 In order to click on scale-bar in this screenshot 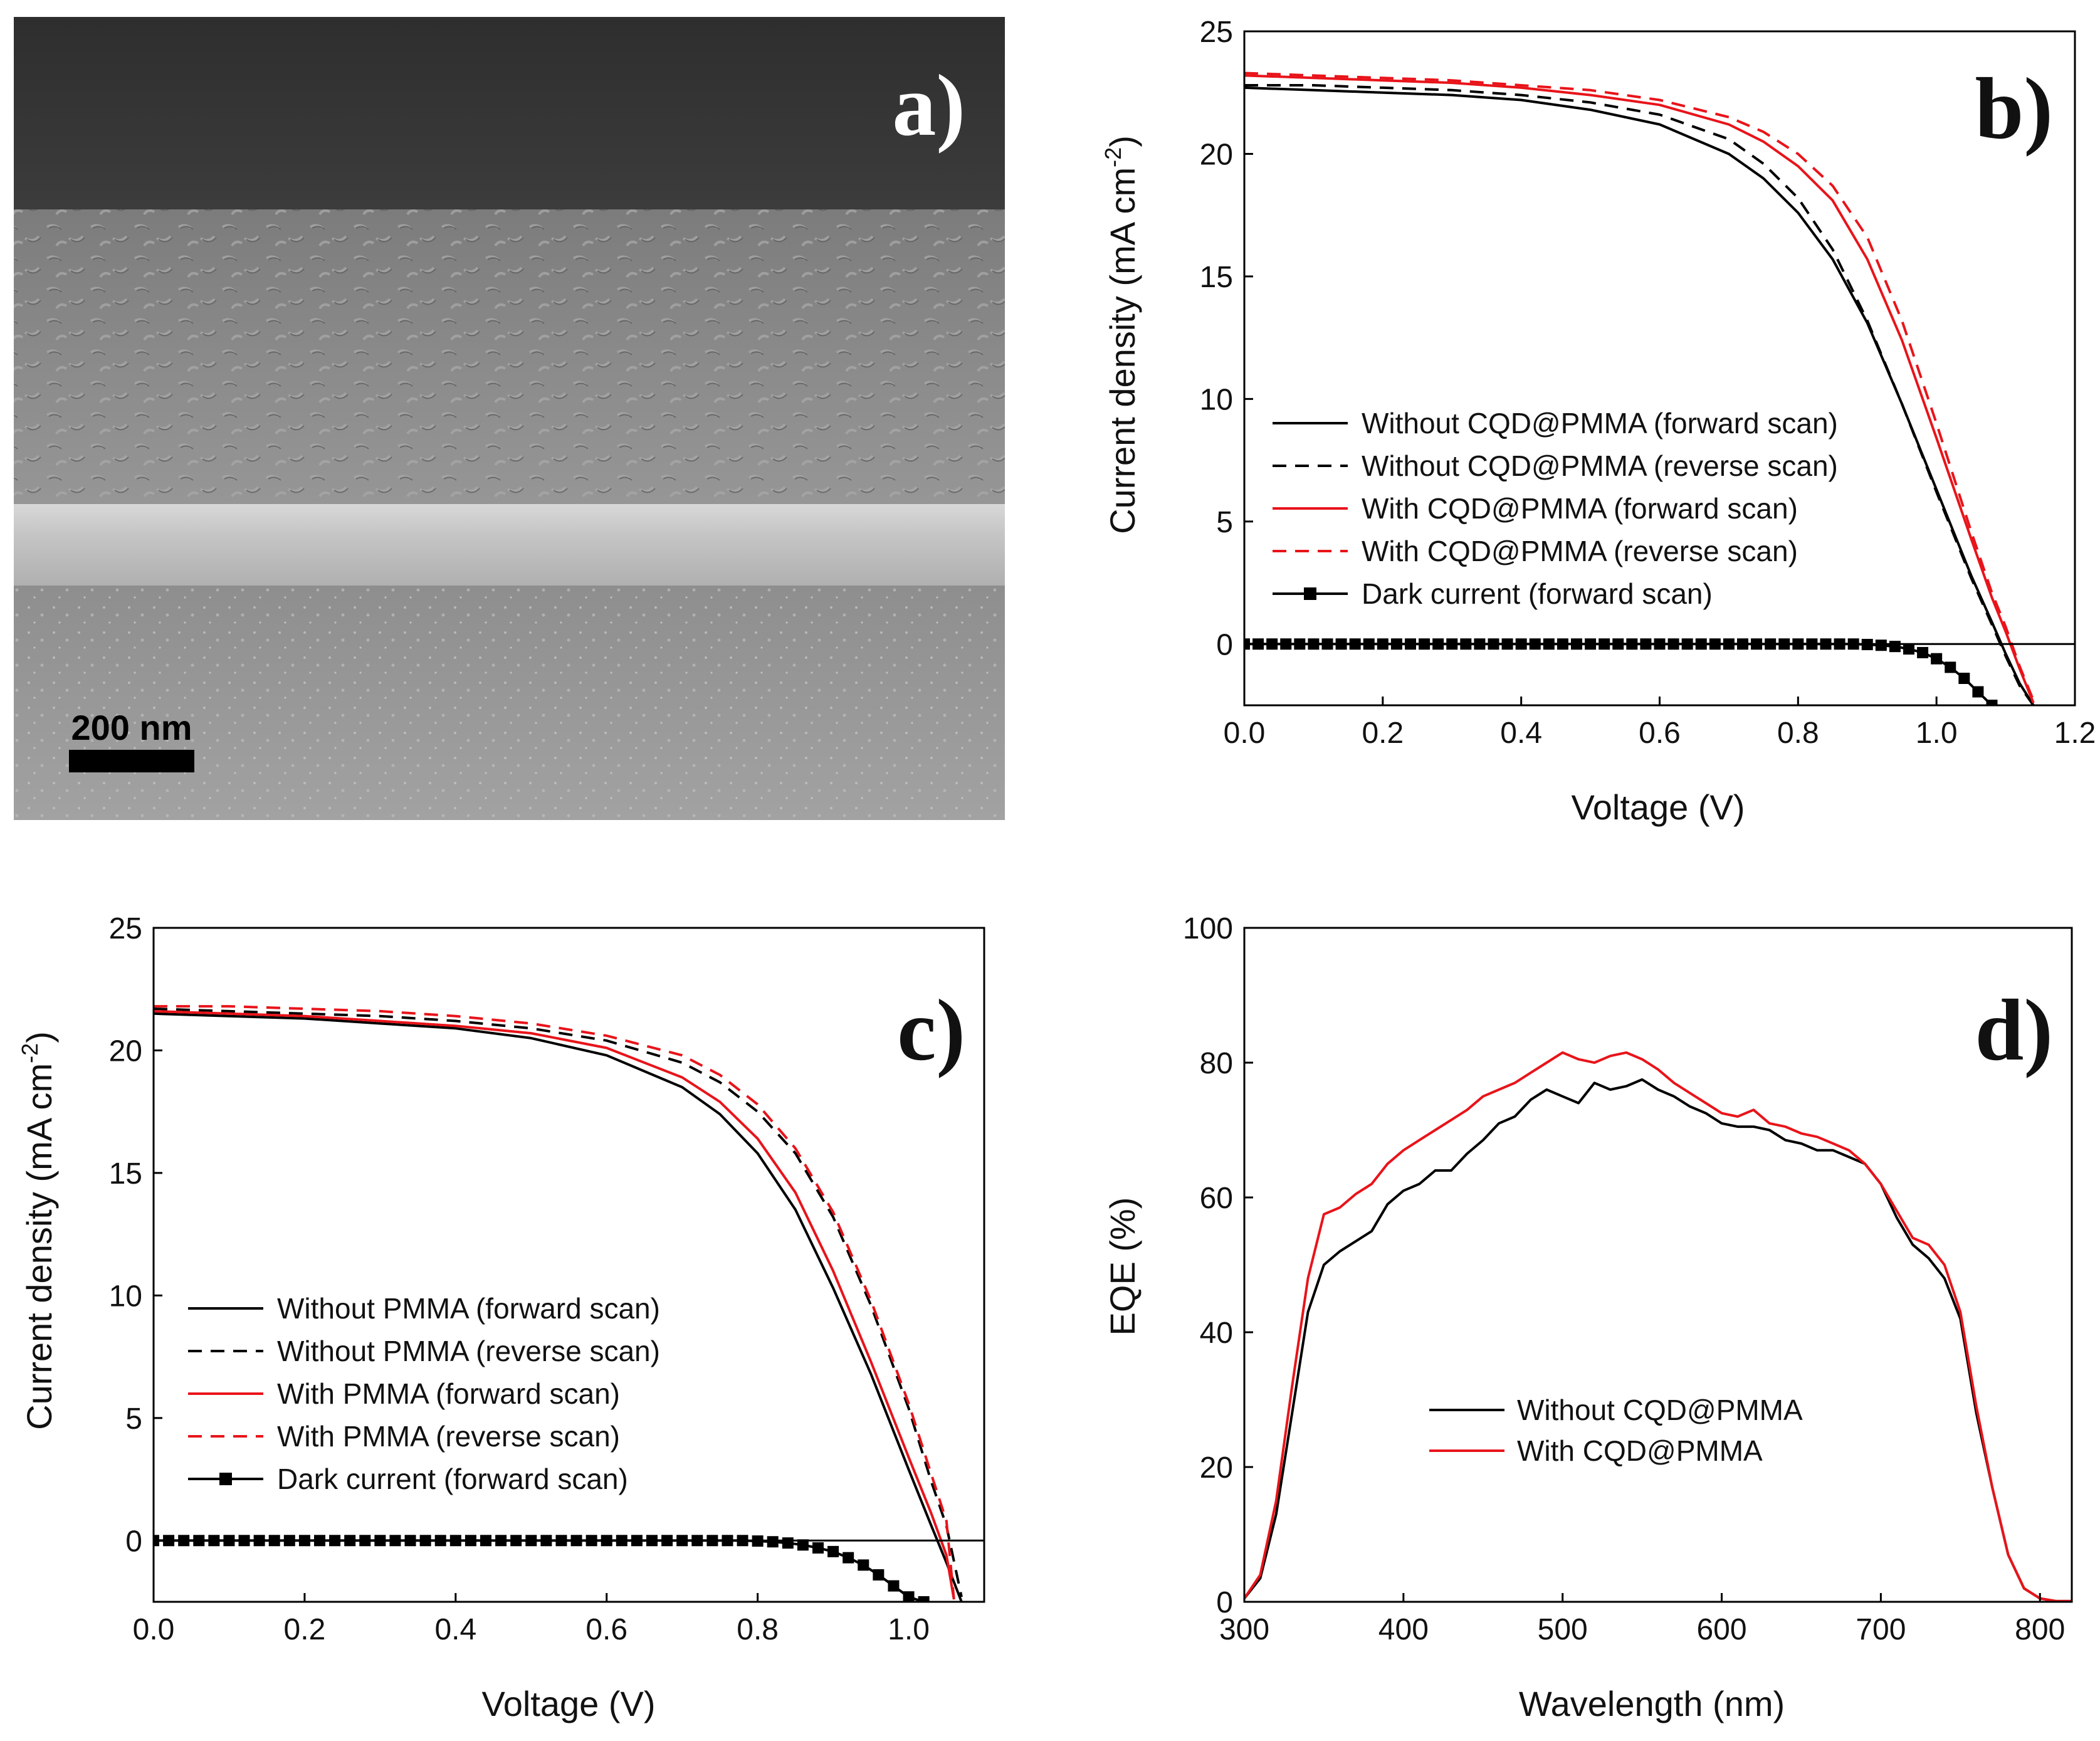, I will do `click(132, 761)`.